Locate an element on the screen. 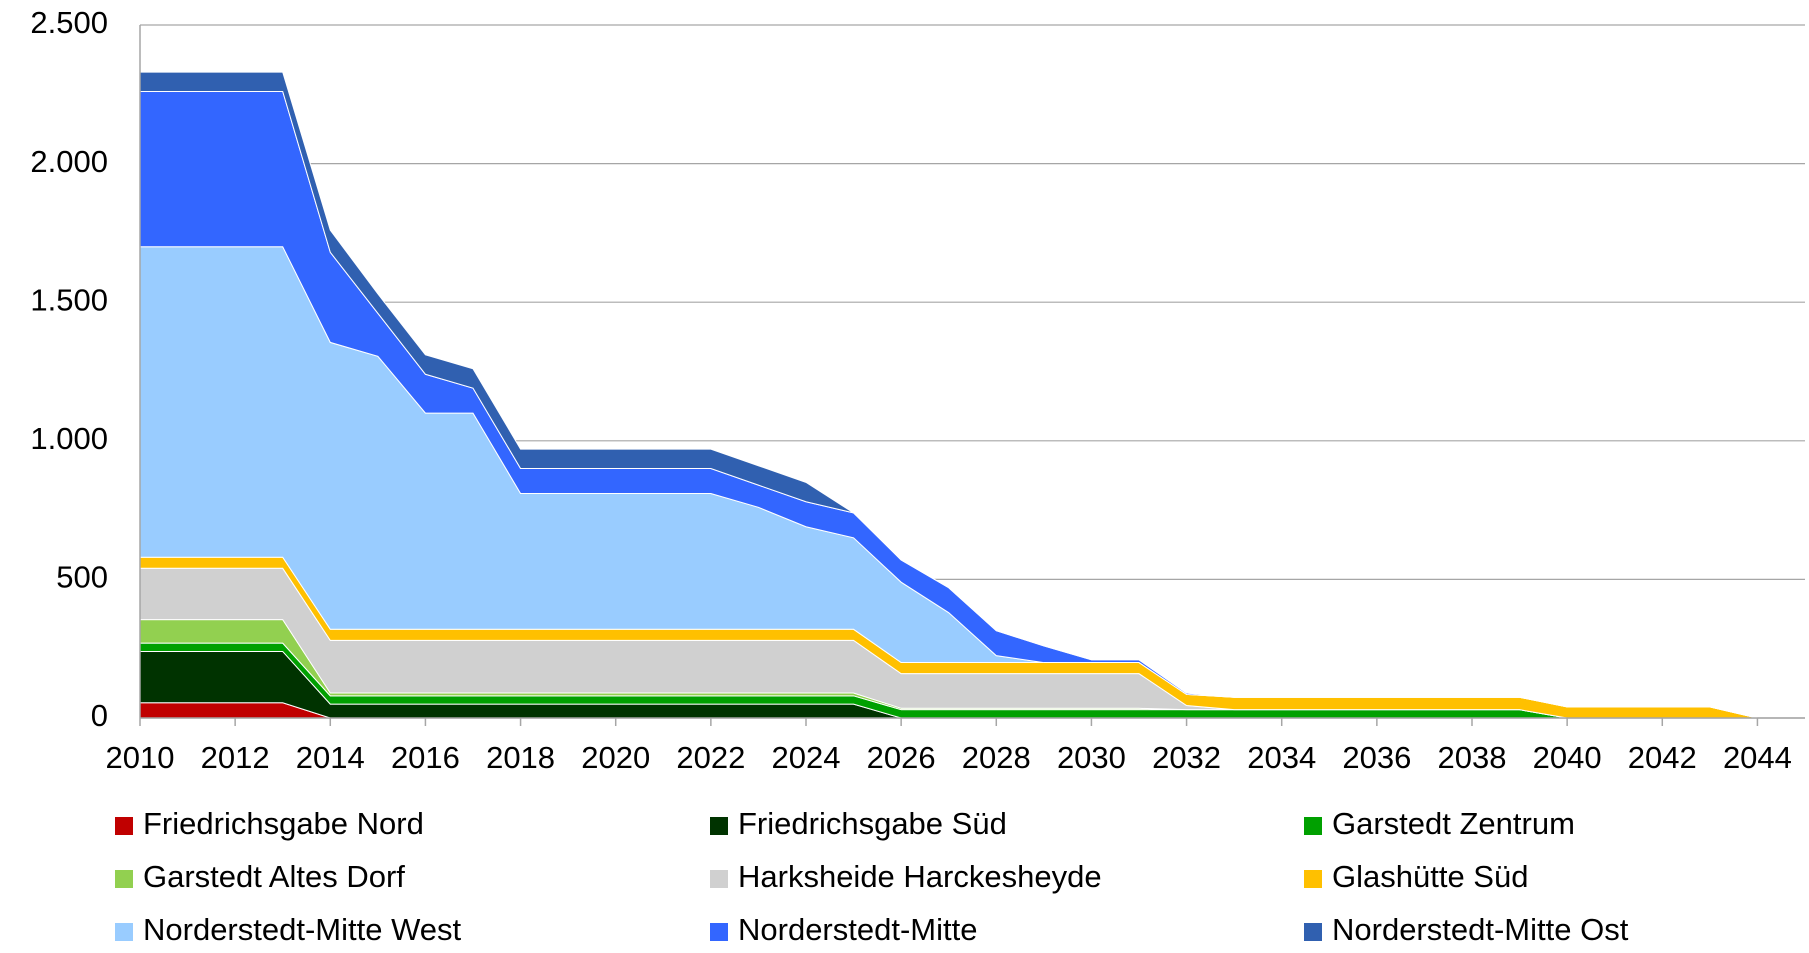 The width and height of the screenshot is (1809, 953). x-tick-label: 2012 is located at coordinates (235, 757).